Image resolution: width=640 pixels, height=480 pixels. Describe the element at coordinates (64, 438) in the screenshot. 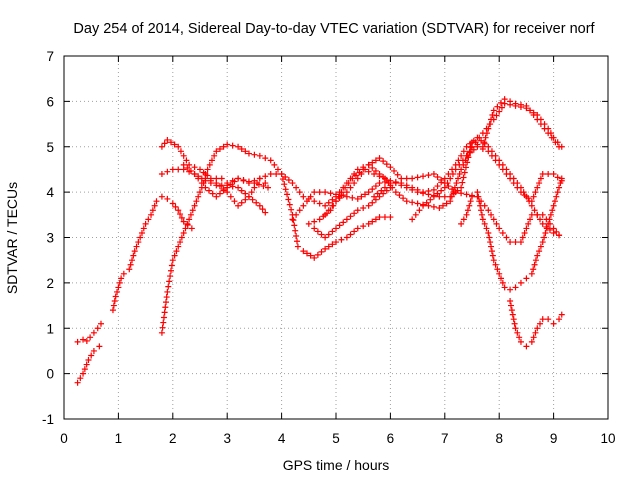

I see `x-tick-label: 0` at that location.